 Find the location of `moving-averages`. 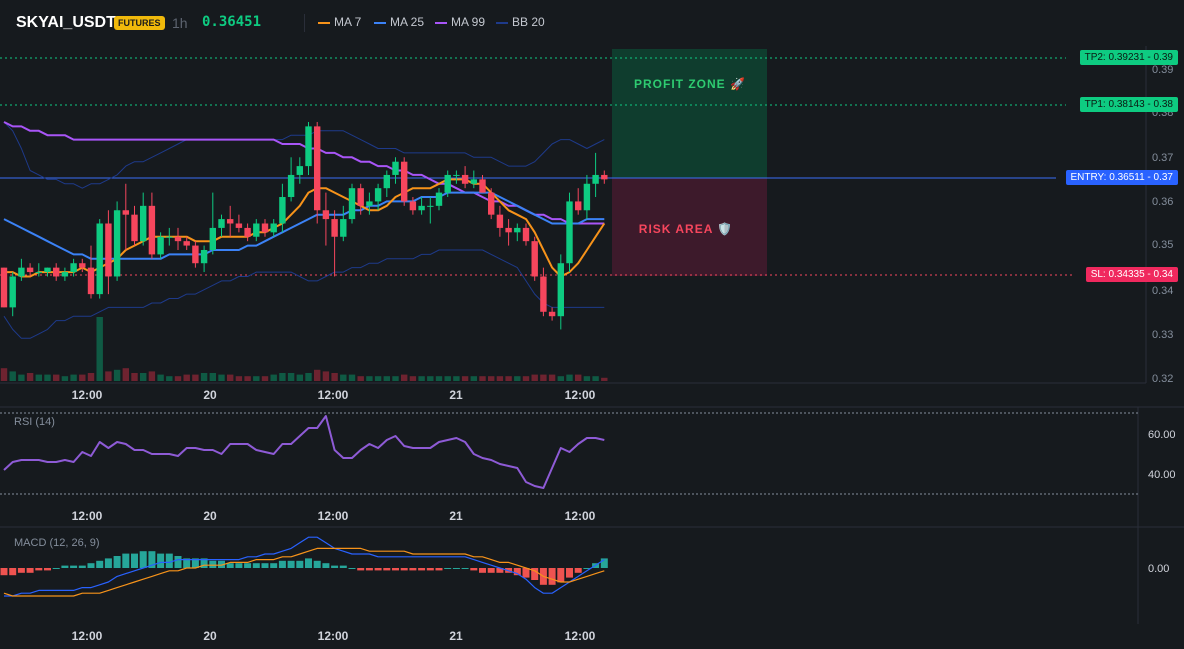

moving-averages is located at coordinates (304, 199).